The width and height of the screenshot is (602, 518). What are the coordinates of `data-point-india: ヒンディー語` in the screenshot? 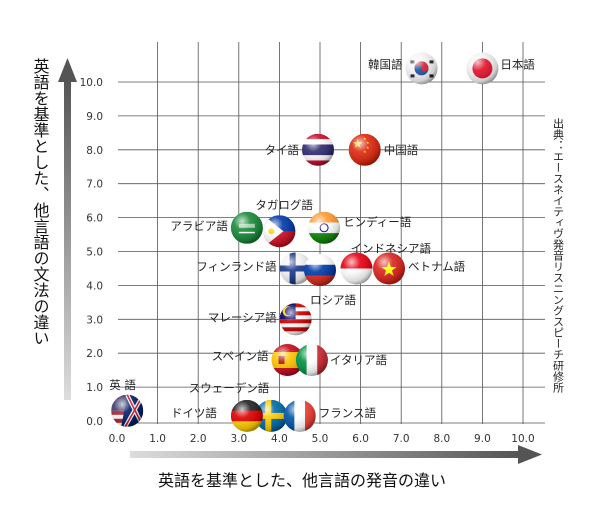 It's located at (360, 227).